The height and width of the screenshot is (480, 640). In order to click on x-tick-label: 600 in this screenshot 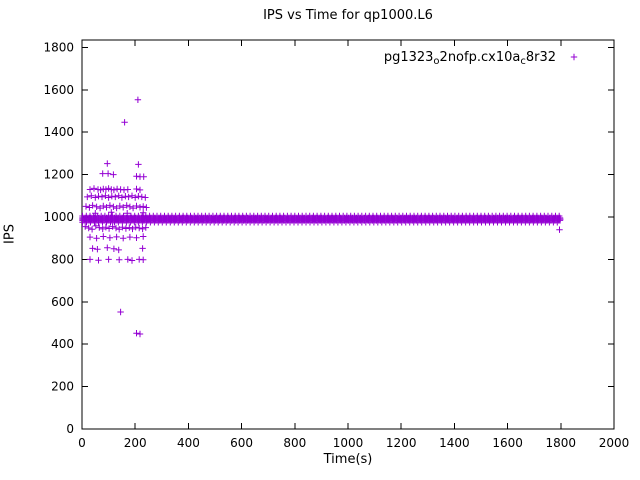, I will do `click(241, 443)`.